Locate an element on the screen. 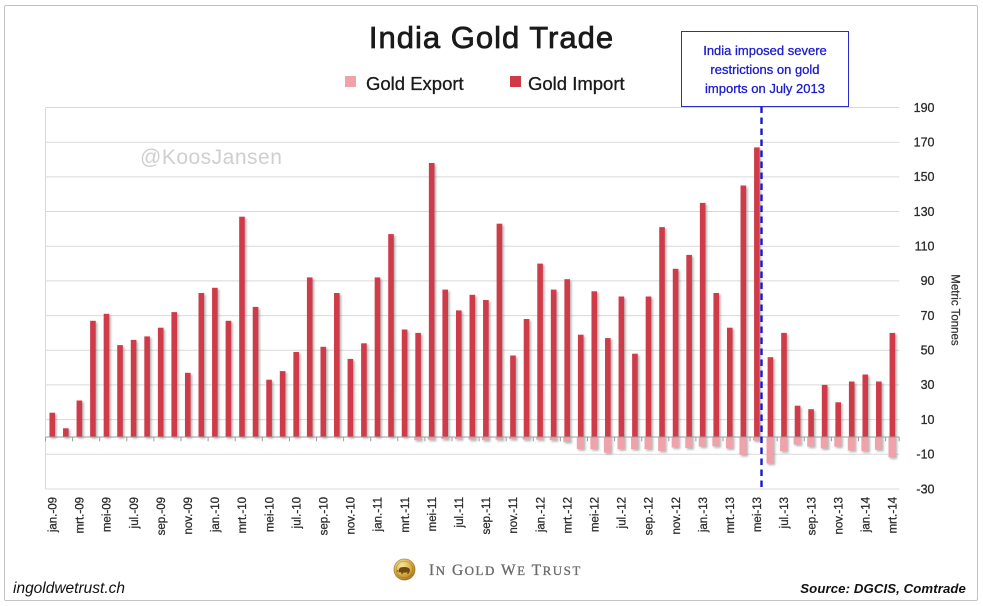 The width and height of the screenshot is (983, 606). svg-text: jan.-12 is located at coordinates (541, 515).